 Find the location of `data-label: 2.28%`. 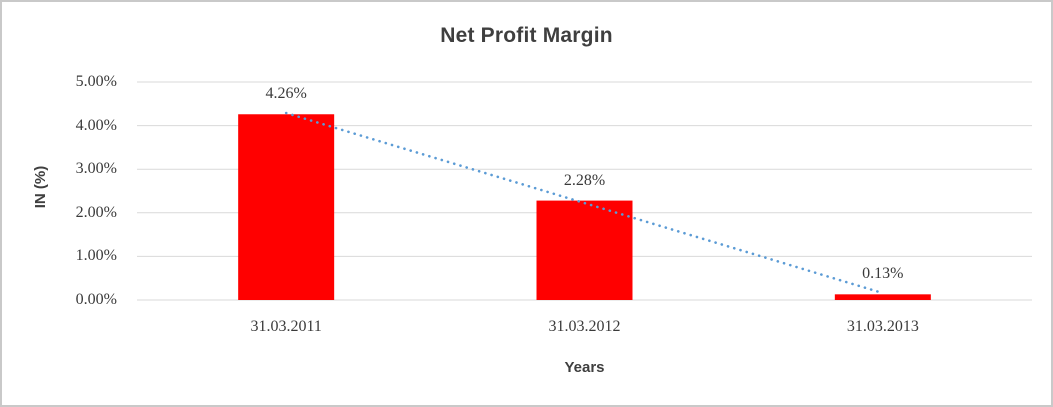

data-label: 2.28% is located at coordinates (584, 180).